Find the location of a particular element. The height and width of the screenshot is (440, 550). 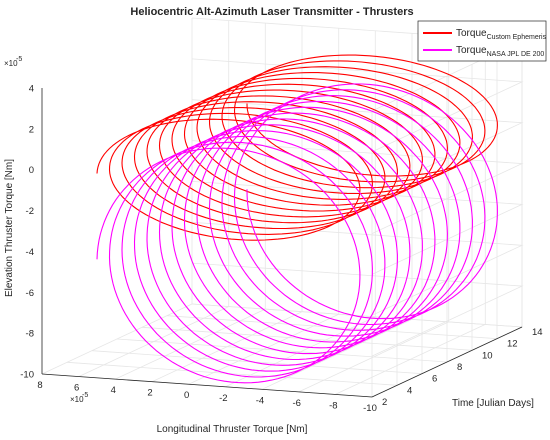

z-tick-label-0: 0 is located at coordinates (31, 170).